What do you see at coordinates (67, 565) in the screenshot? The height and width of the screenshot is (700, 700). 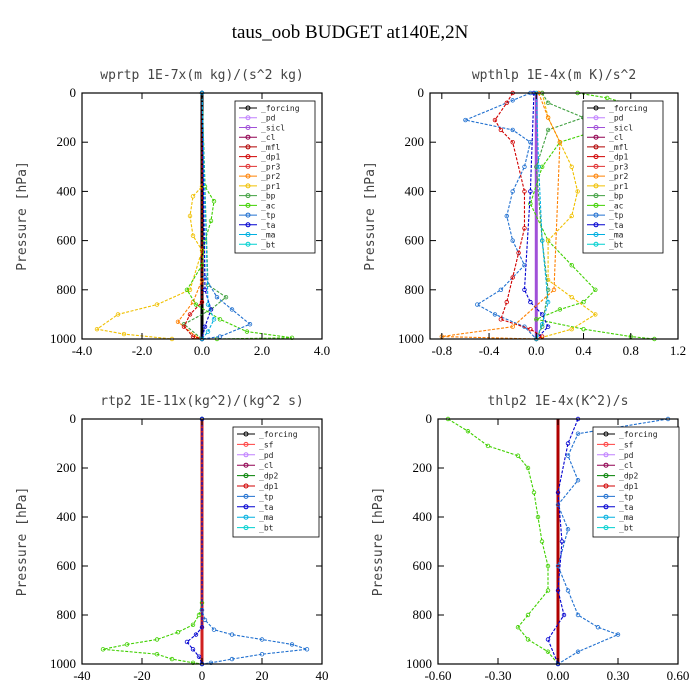 I see `y-tick-label: 600` at bounding box center [67, 565].